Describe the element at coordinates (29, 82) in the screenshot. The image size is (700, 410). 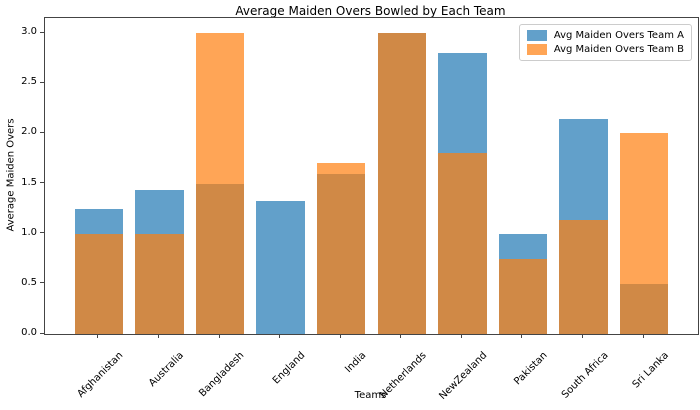
I see `y-tick-label: 2.5` at that location.